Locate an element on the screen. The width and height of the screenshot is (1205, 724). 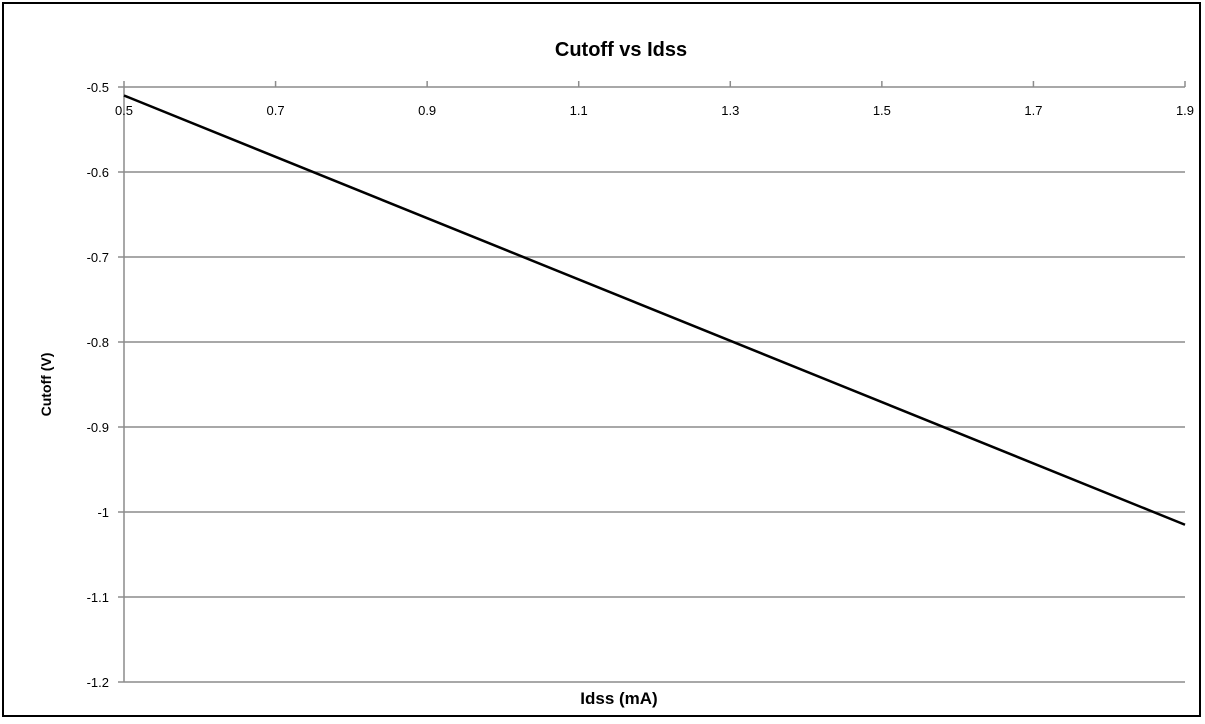
y-tick-label: -1 is located at coordinates (103, 512).